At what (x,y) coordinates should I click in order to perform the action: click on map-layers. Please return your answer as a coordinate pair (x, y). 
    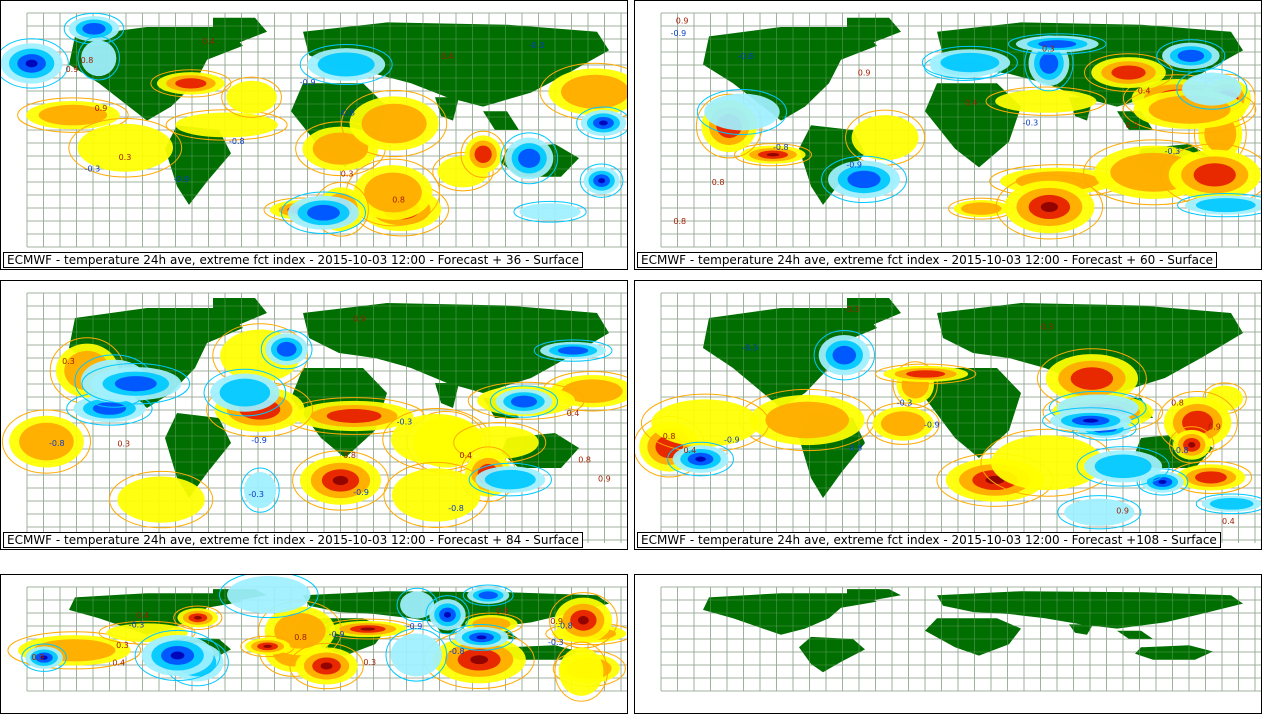
    Looking at the image, I should click on (960, 639).